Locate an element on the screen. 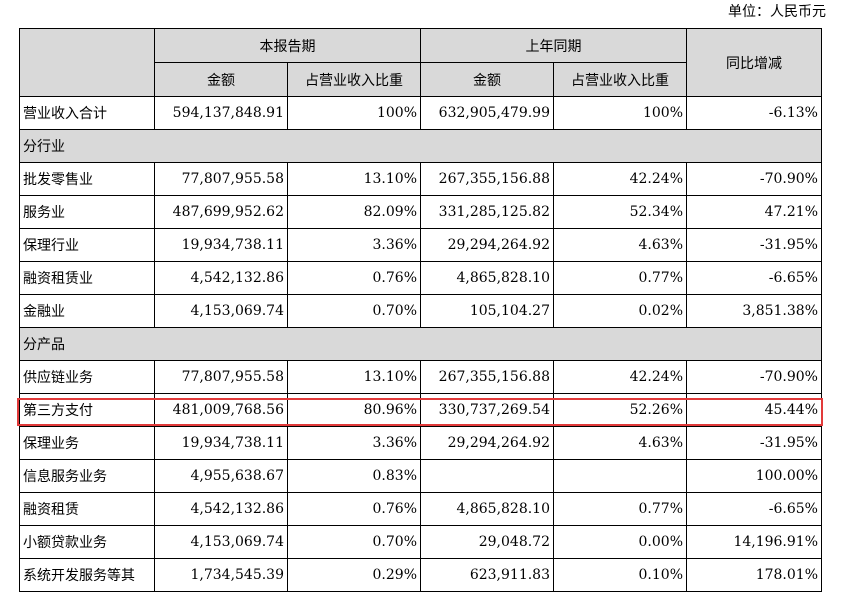  yoy-change: -6.65% is located at coordinates (754, 509).